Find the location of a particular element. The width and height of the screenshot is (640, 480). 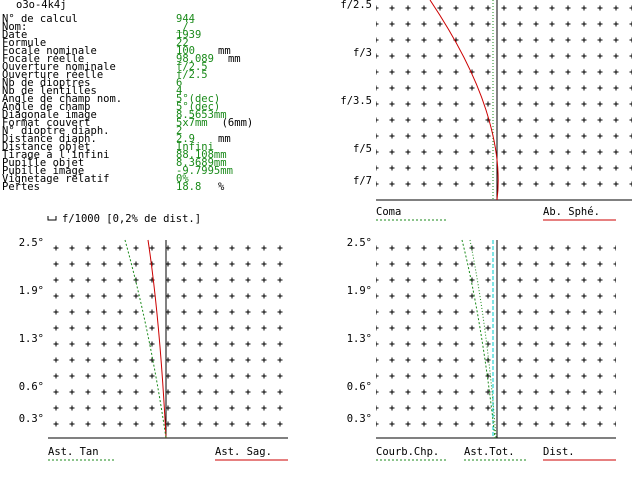

scale-bracket is located at coordinates (52, 218).